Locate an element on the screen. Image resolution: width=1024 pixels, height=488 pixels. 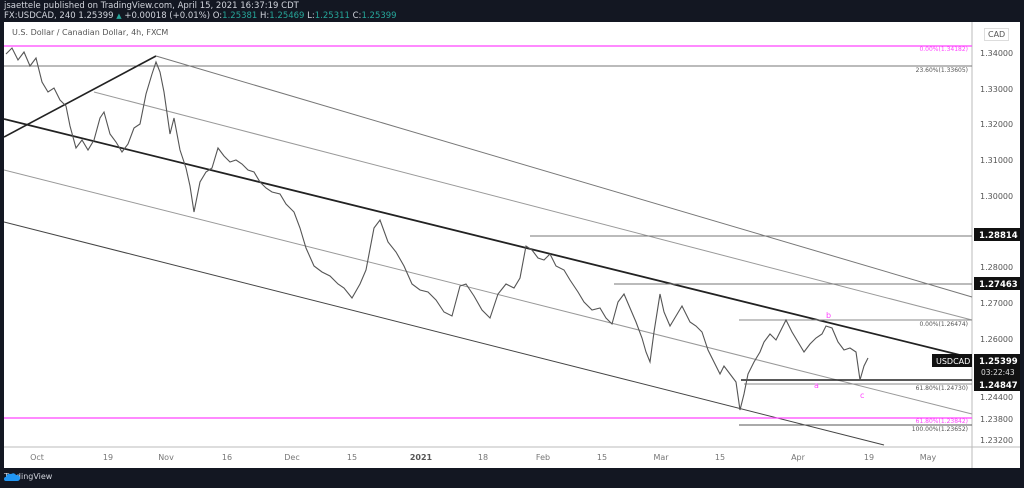
low-value: 1.25311 is located at coordinates (332, 16).